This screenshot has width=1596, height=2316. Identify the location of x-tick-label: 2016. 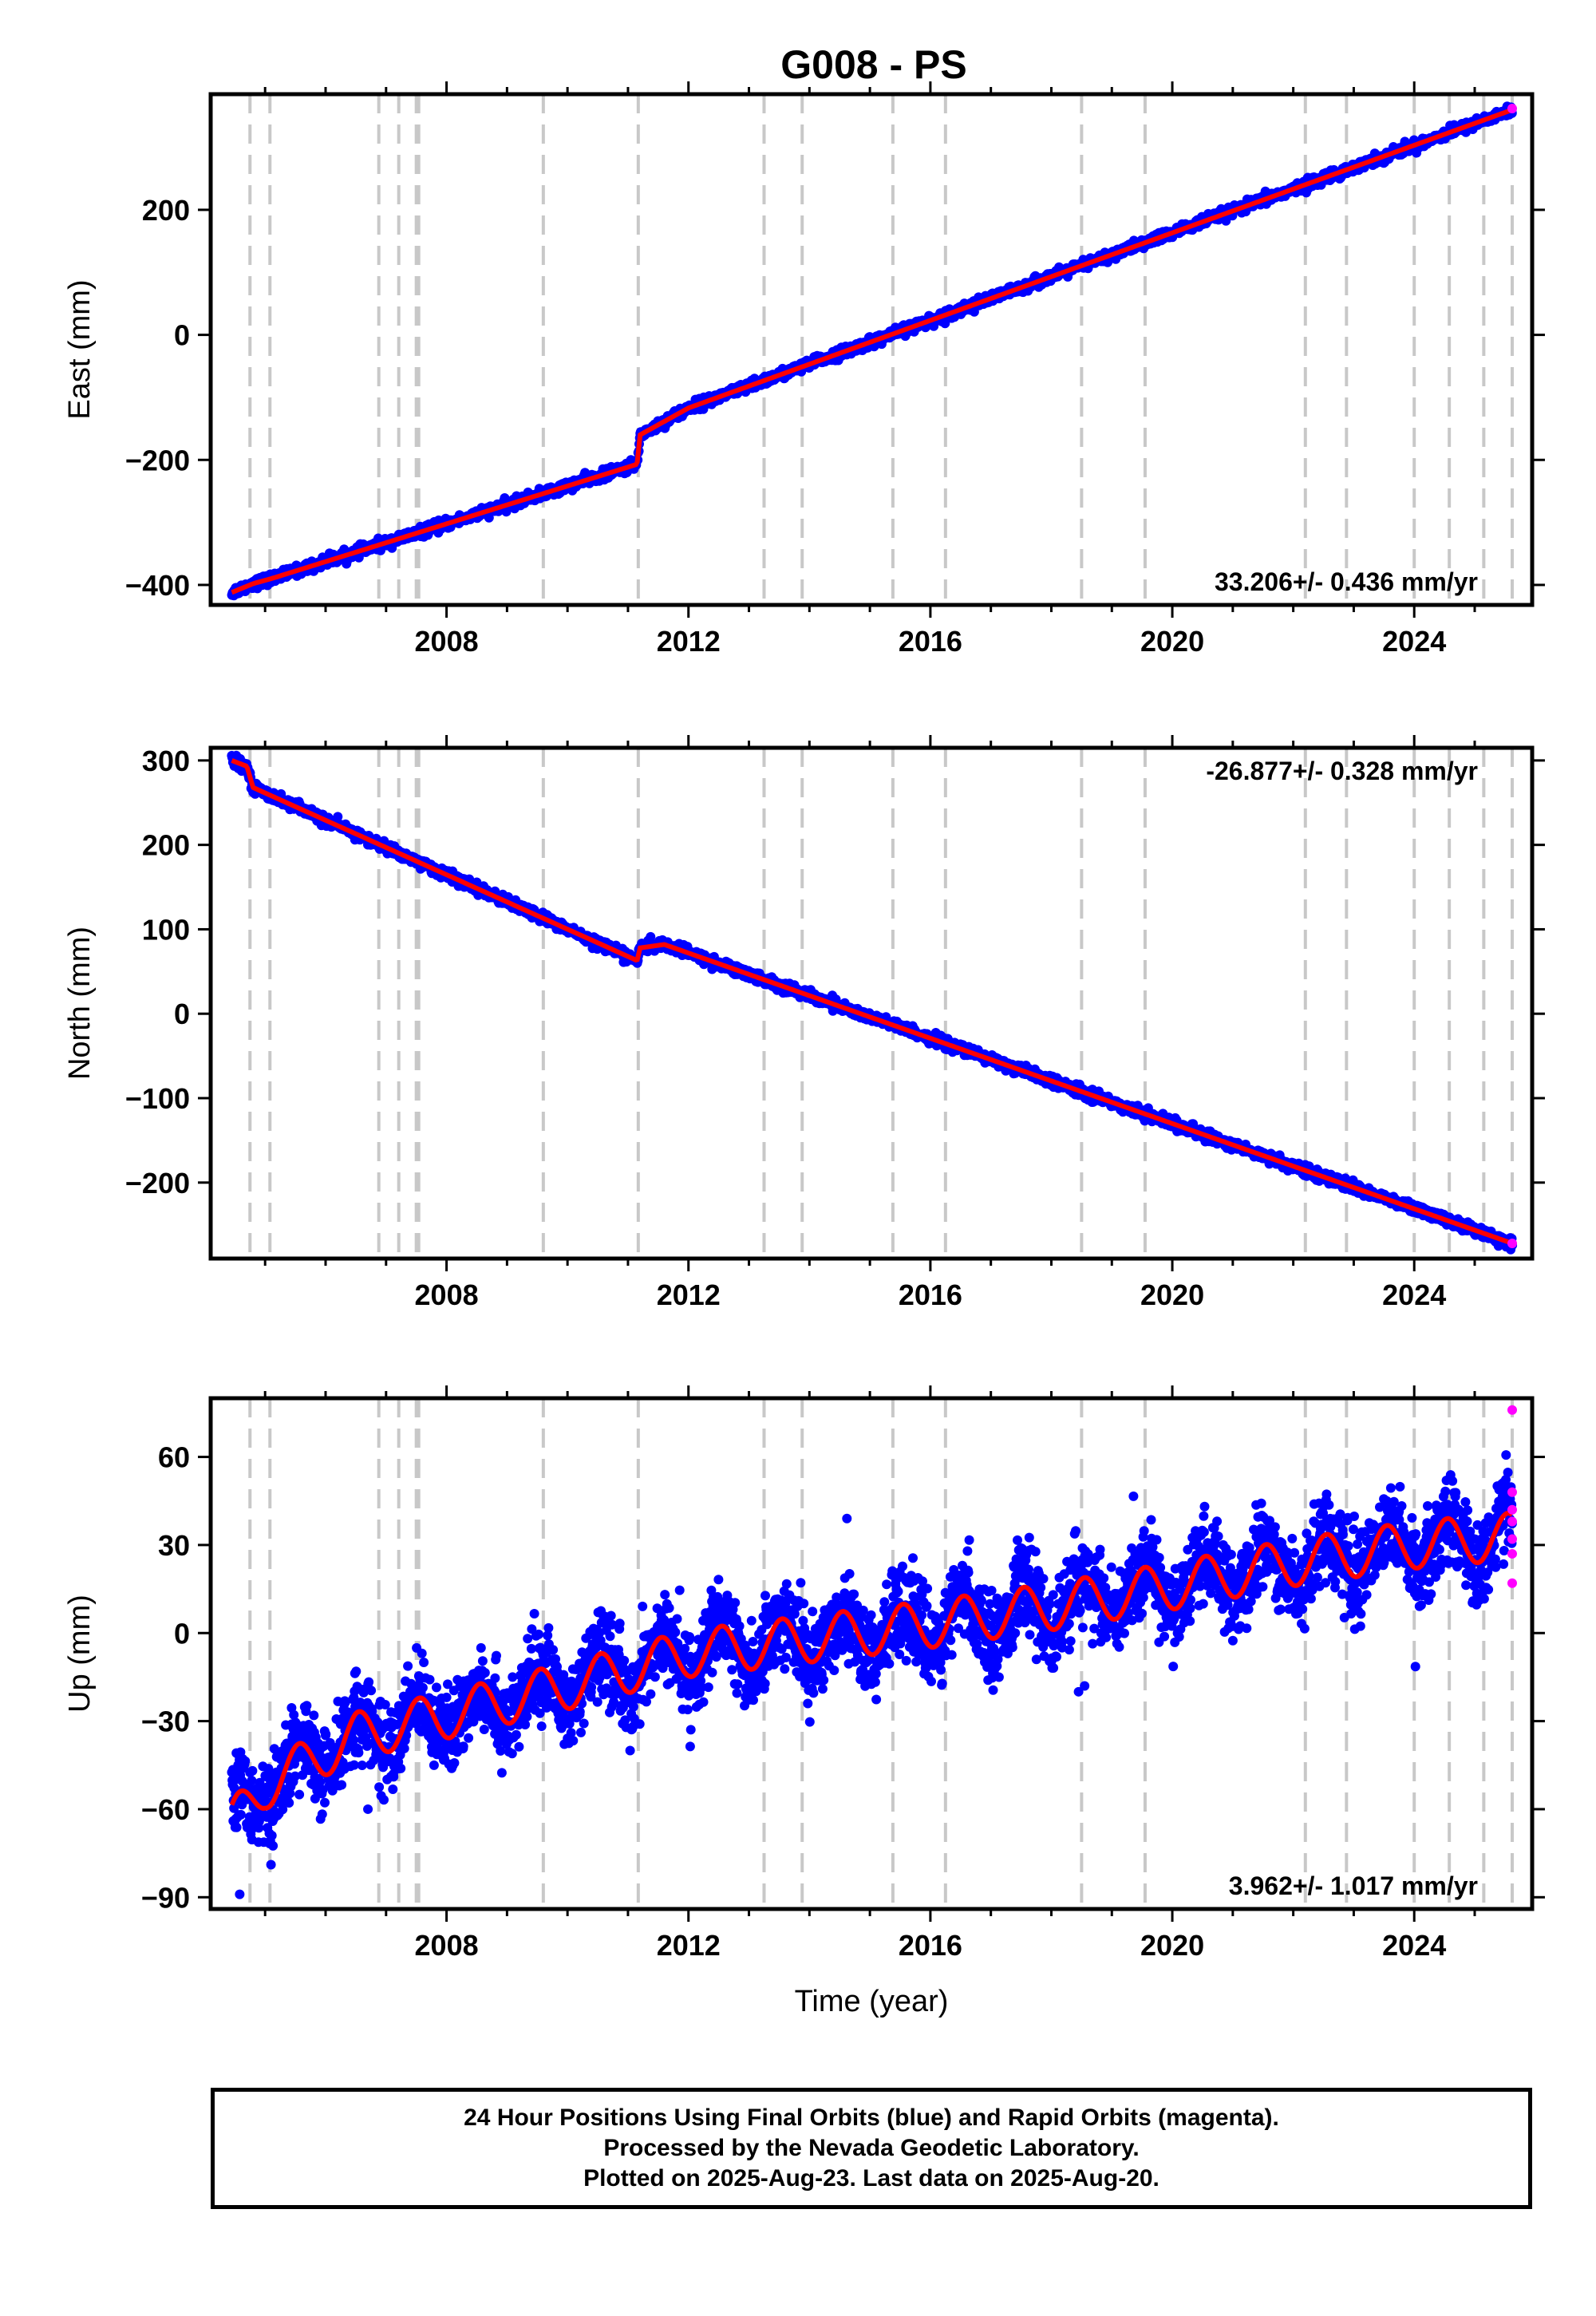
(930, 641).